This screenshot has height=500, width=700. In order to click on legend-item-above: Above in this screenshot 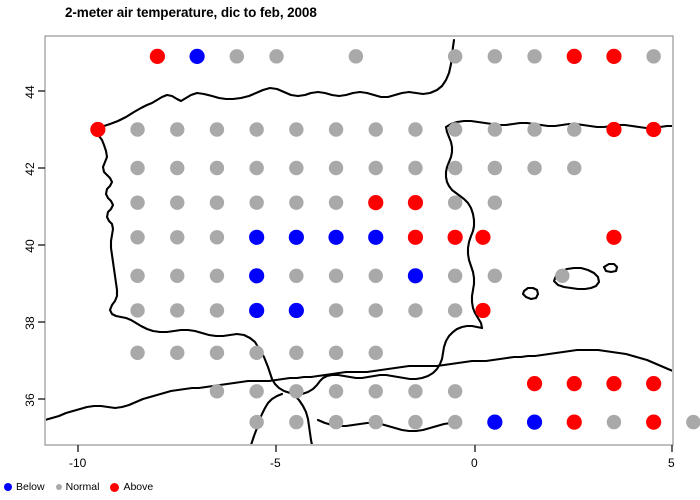, I will do `click(131, 487)`.